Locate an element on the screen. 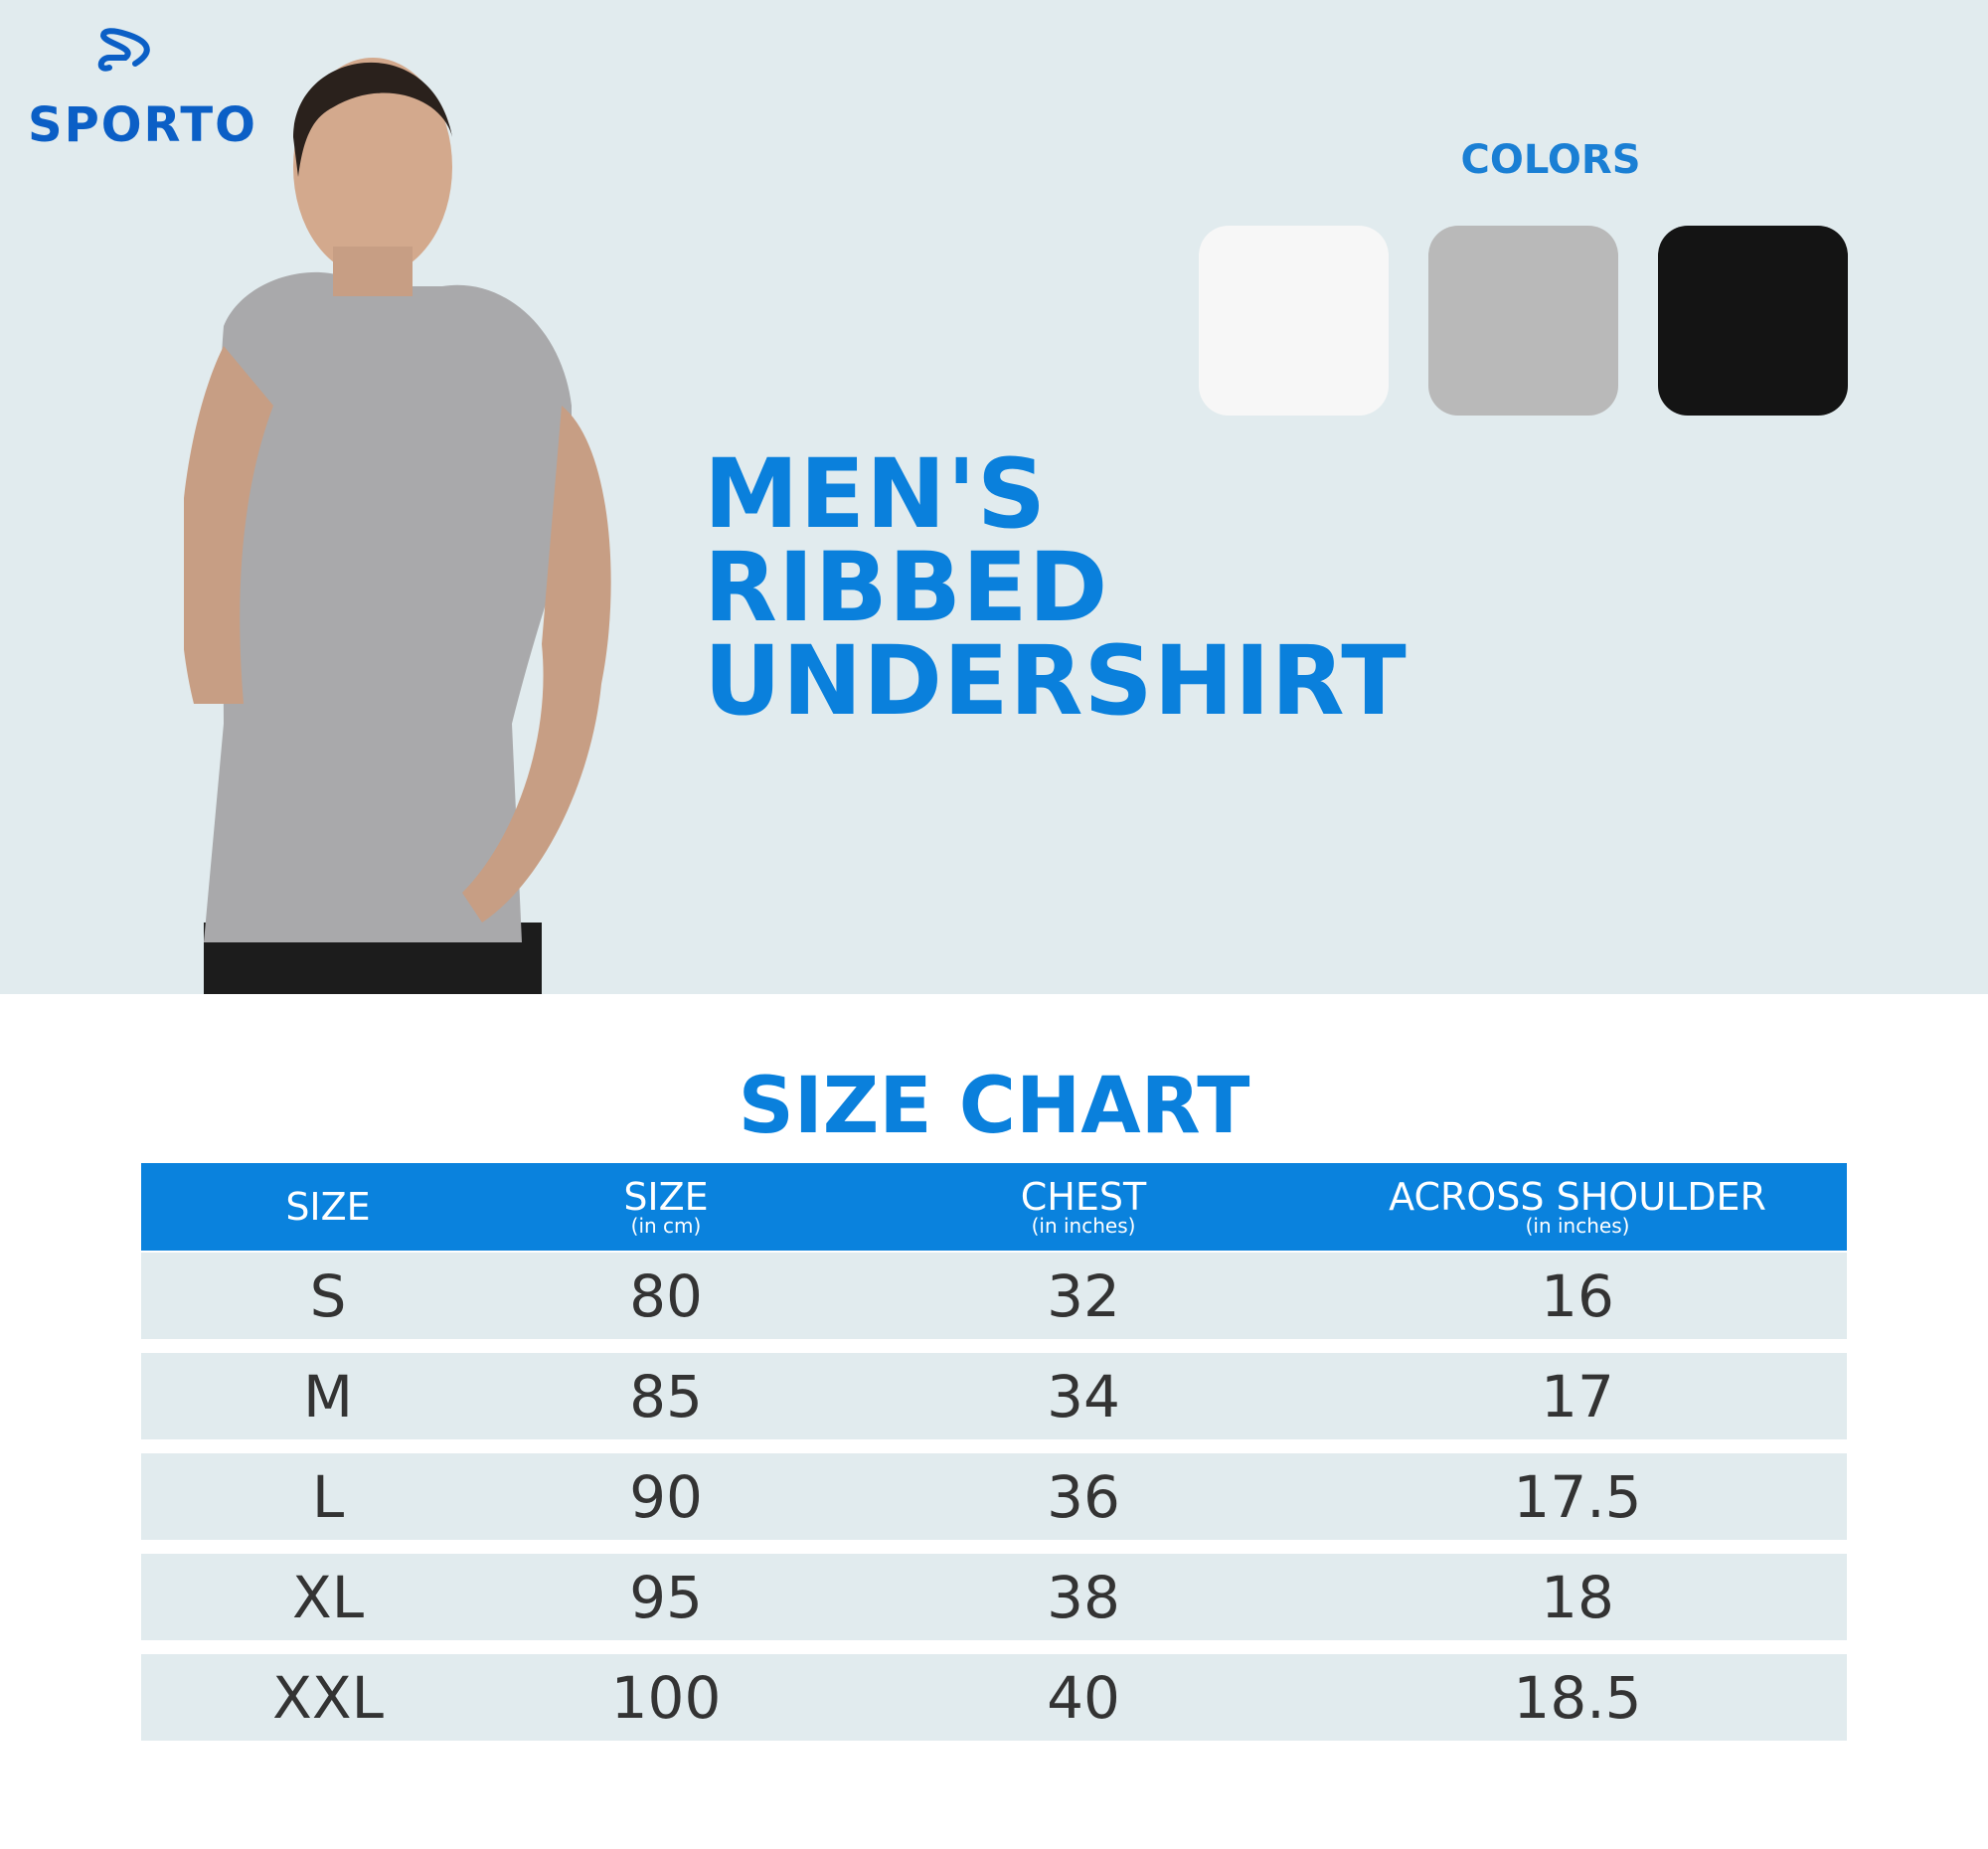 Image resolution: width=1988 pixels, height=1849 pixels. table-row: M 85 34 17 is located at coordinates (994, 1396).